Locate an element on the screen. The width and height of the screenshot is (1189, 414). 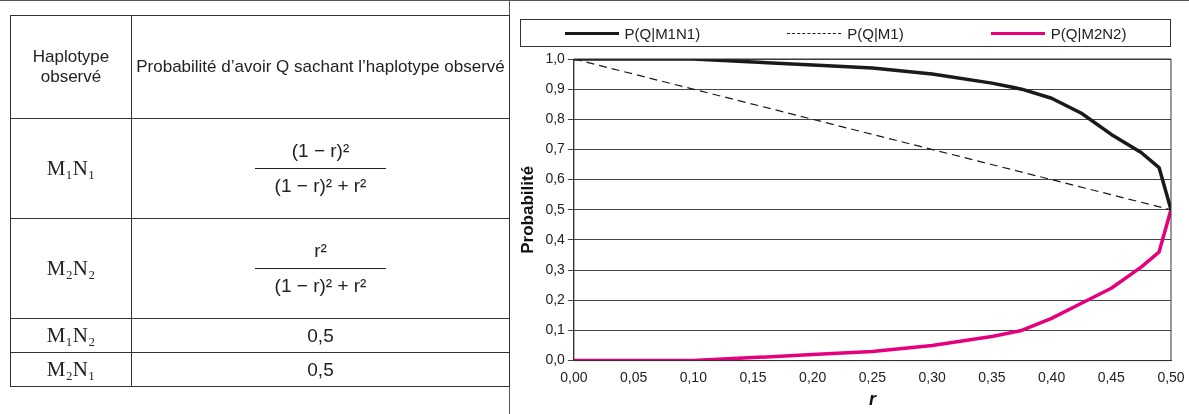
x-tick-label: 0,20 is located at coordinates (813, 376).